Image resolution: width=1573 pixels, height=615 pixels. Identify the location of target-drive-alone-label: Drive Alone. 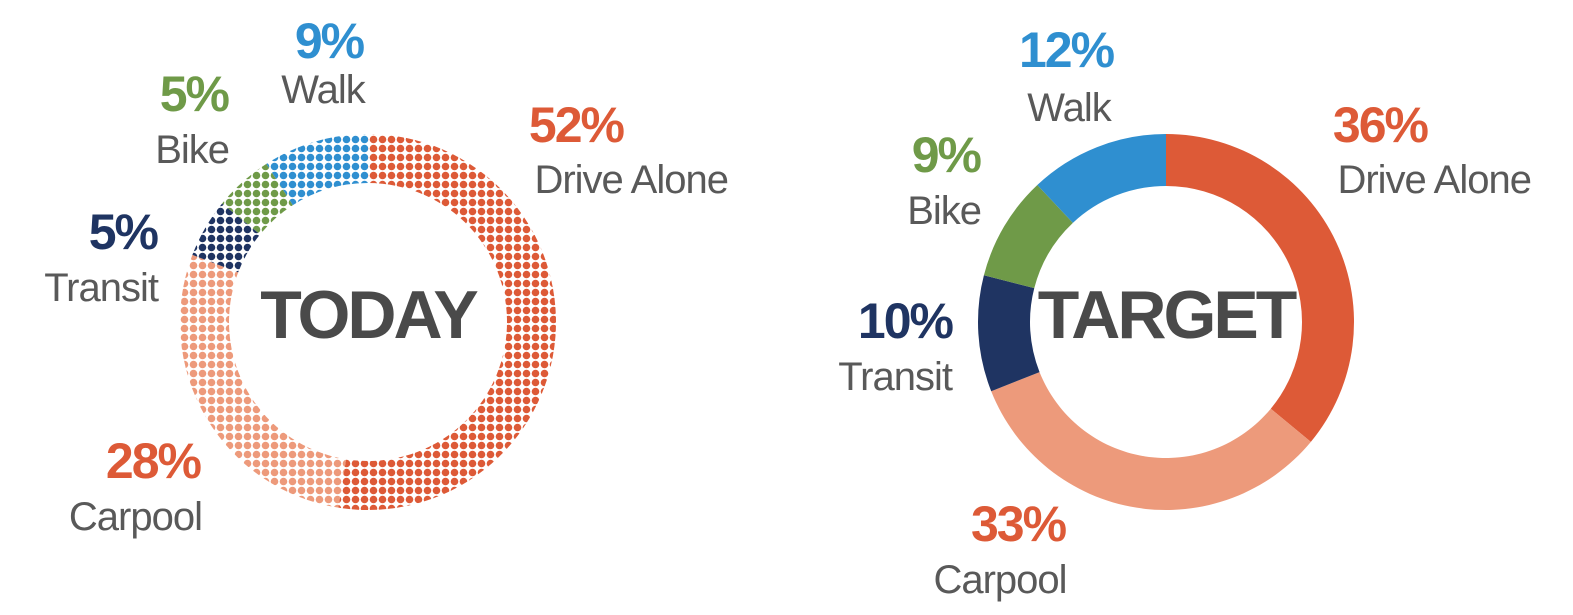
(1434, 180).